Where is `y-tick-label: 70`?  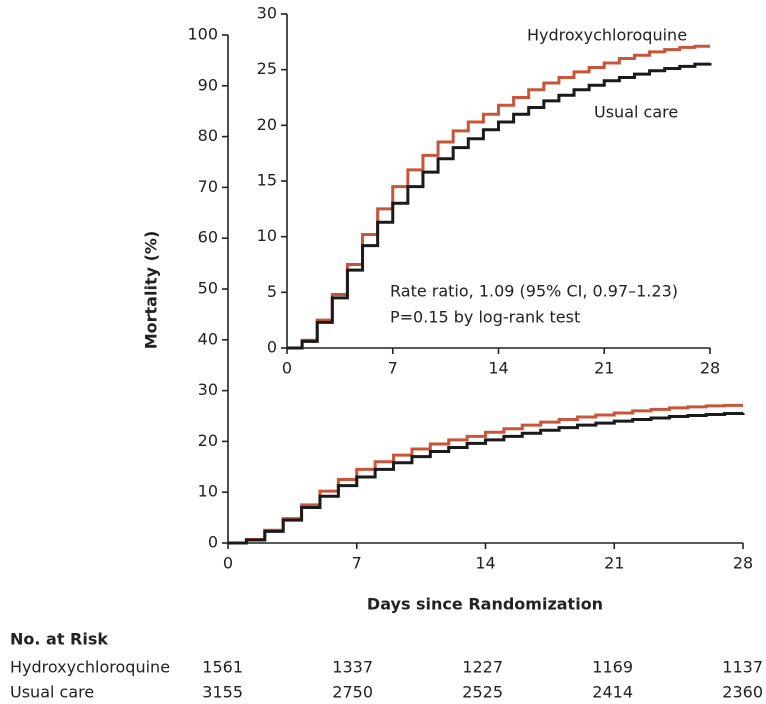
y-tick-label: 70 is located at coordinates (208, 186).